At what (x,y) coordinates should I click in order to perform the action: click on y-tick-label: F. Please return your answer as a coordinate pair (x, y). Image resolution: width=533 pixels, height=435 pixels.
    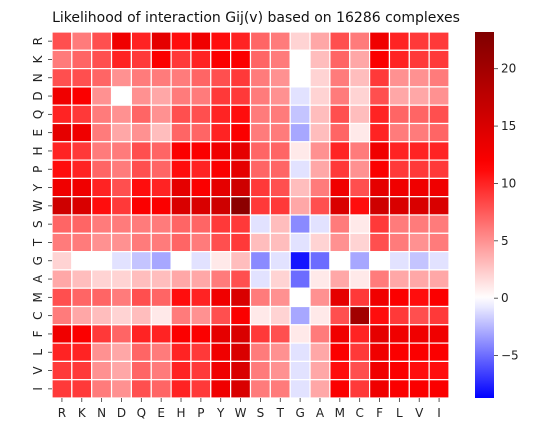
    Looking at the image, I should click on (38, 333).